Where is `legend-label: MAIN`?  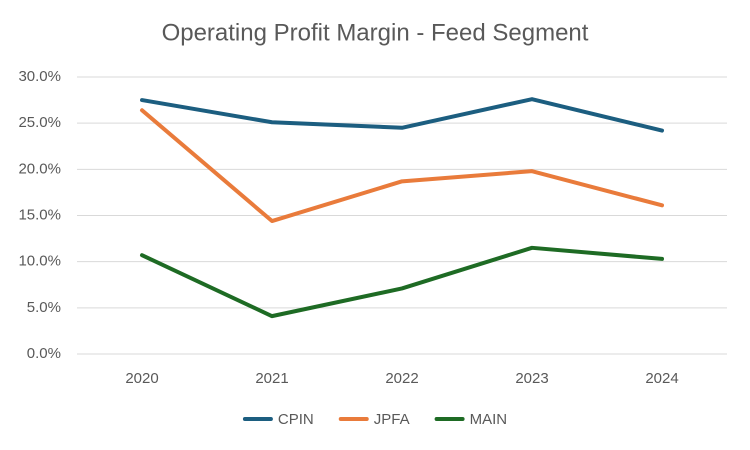
legend-label: MAIN is located at coordinates (489, 419).